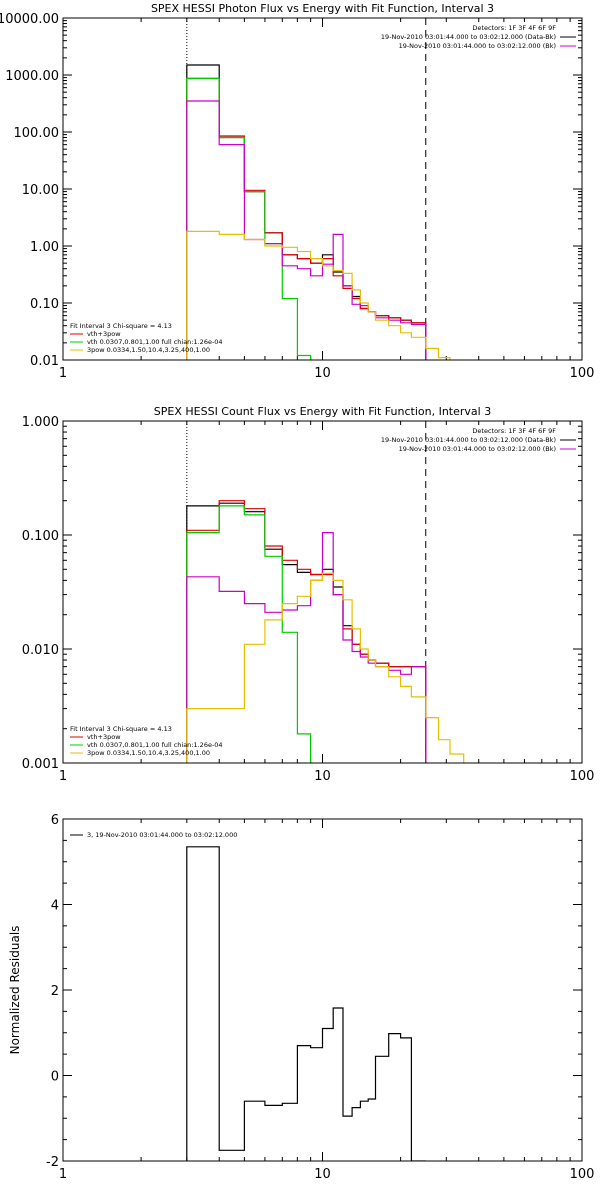 The height and width of the screenshot is (1204, 600). What do you see at coordinates (55, 991) in the screenshot?
I see `y-tick-label: 2` at bounding box center [55, 991].